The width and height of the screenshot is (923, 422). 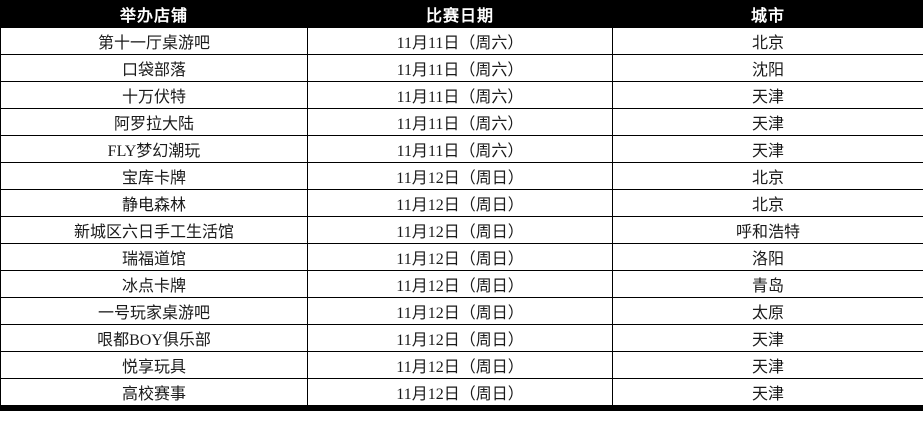 What do you see at coordinates (154, 311) in the screenshot?
I see `cell-store: 一号玩家桌游吧` at bounding box center [154, 311].